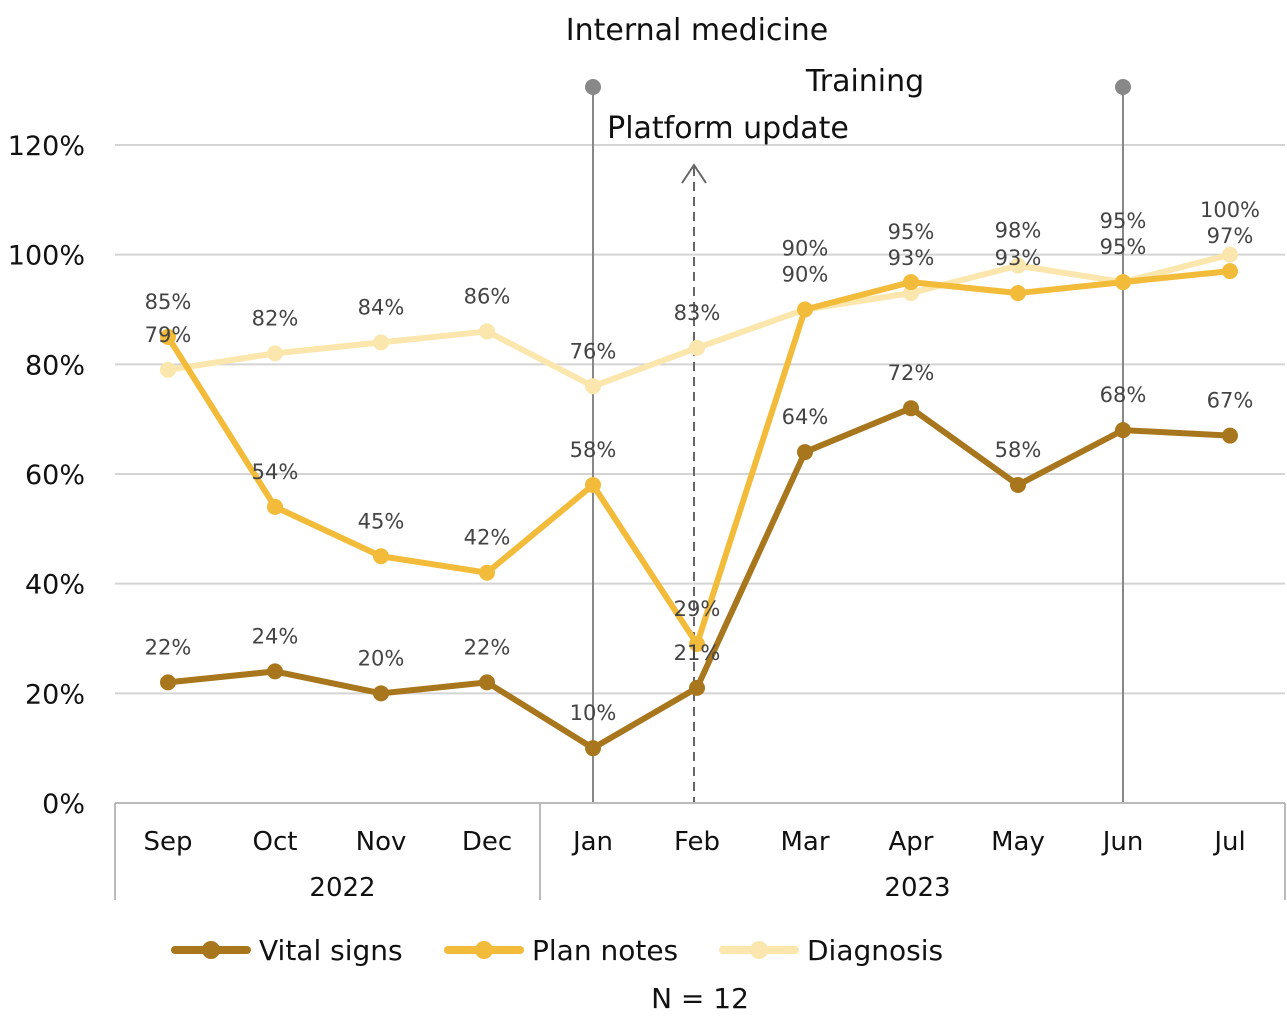 This screenshot has width=1287, height=1024. I want to click on annotation-label: Training, so click(864, 81).